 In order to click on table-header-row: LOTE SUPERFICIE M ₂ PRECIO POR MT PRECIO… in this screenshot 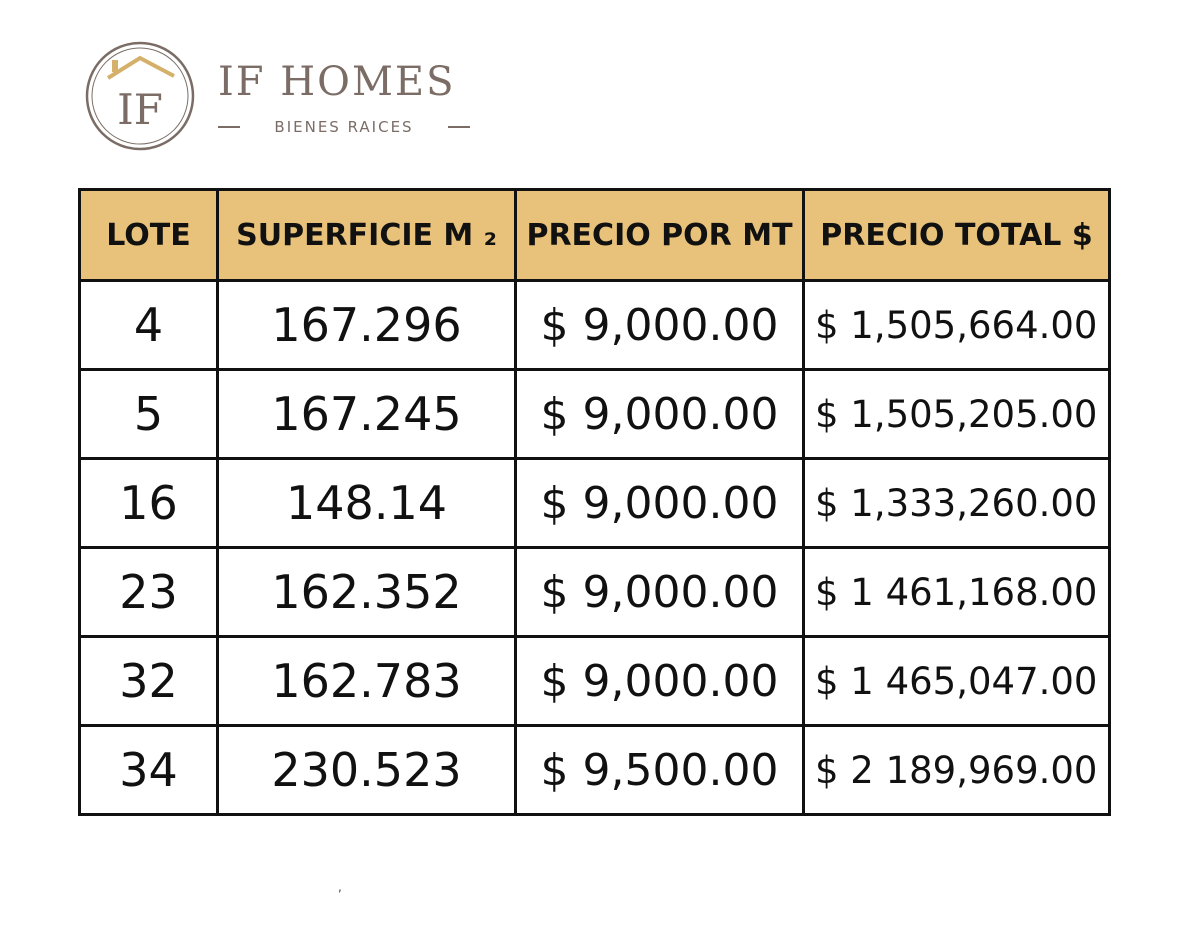, I will do `click(594, 235)`.